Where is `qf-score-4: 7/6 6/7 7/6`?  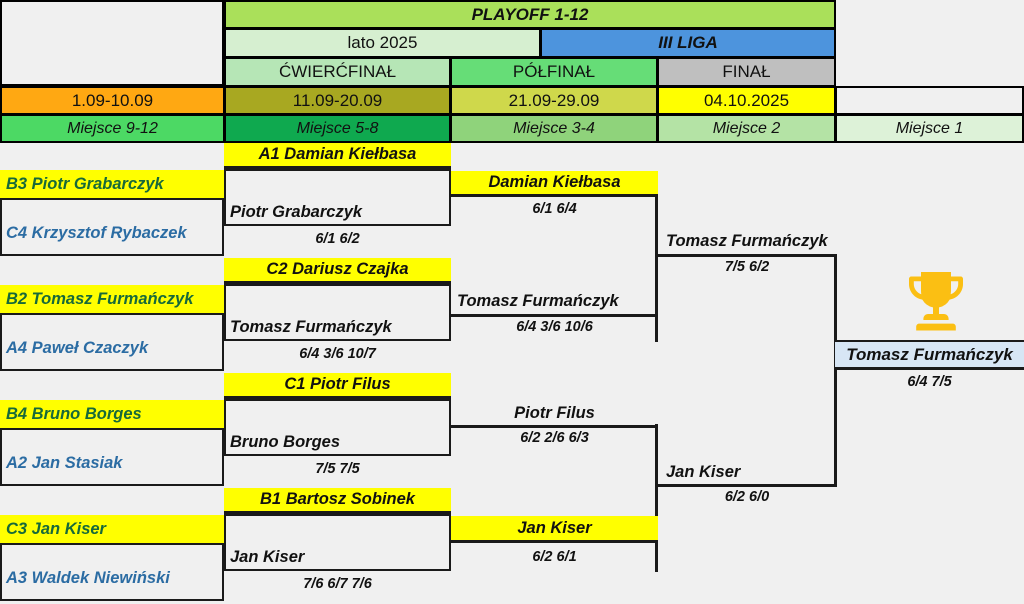 qf-score-4: 7/6 6/7 7/6 is located at coordinates (337, 584).